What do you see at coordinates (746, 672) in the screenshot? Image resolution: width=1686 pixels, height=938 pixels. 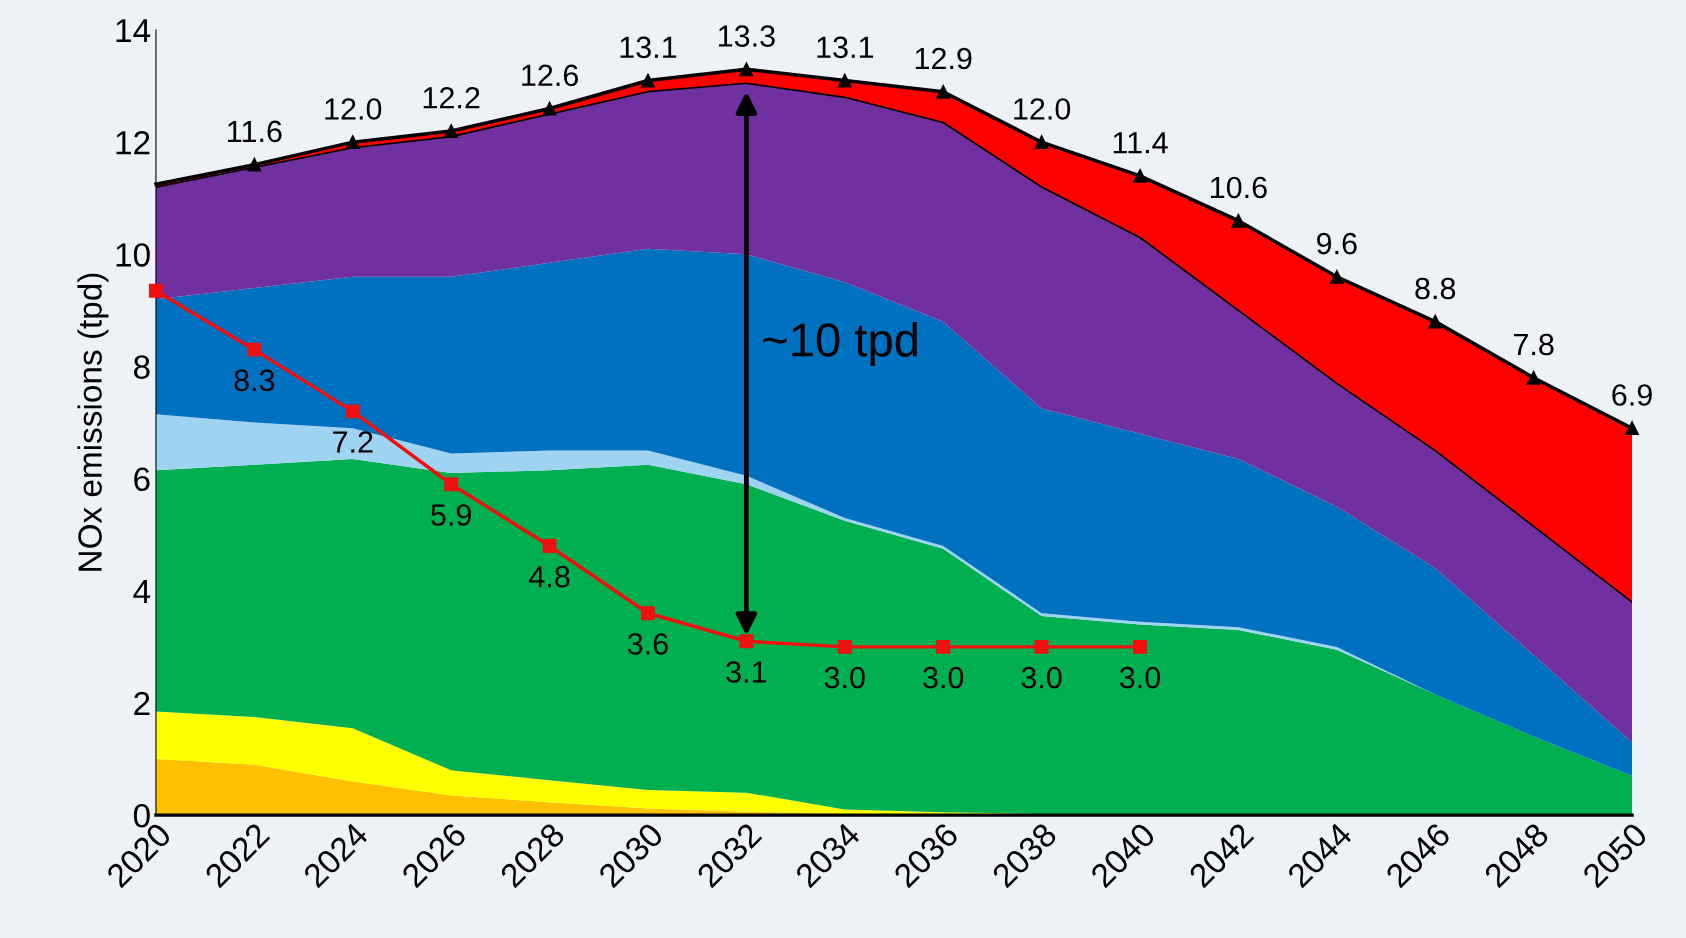 I see `data-label: 3.1` at bounding box center [746, 672].